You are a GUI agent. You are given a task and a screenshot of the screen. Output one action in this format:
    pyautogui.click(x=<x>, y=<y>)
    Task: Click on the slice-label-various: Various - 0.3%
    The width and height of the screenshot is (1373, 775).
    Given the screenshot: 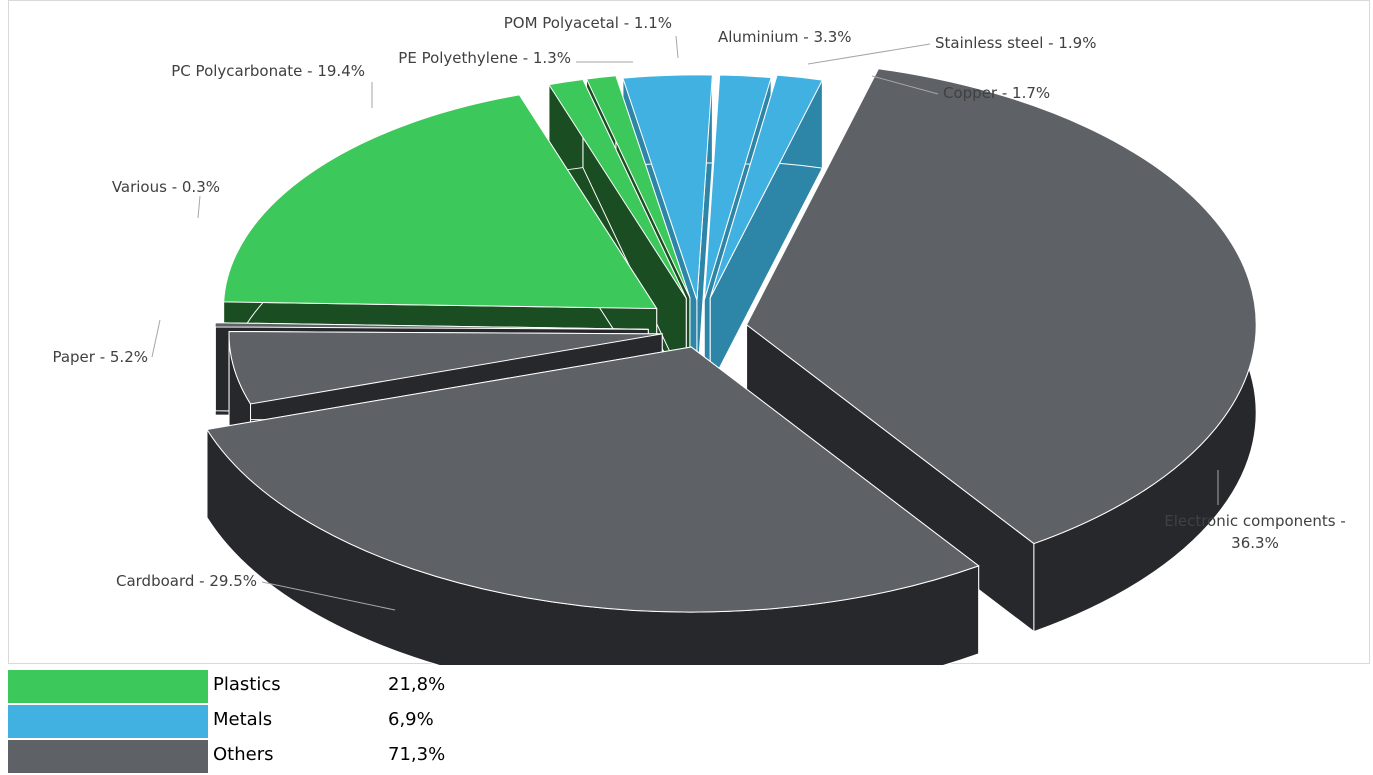 What is the action you would take?
    pyautogui.click(x=166, y=187)
    